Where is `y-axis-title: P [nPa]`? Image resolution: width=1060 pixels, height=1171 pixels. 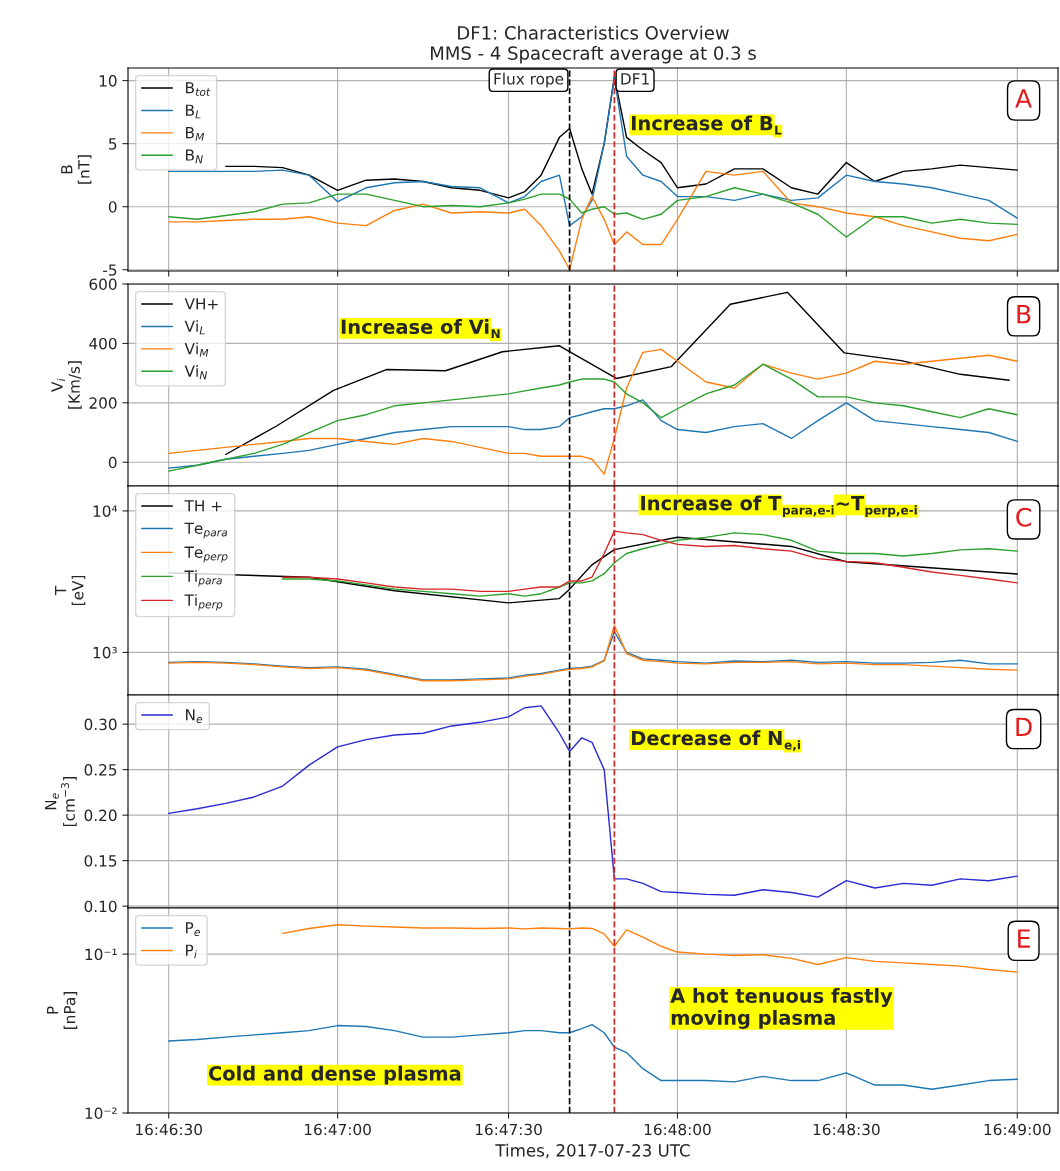
y-axis-title: P [nPa] is located at coordinates (62, 1010).